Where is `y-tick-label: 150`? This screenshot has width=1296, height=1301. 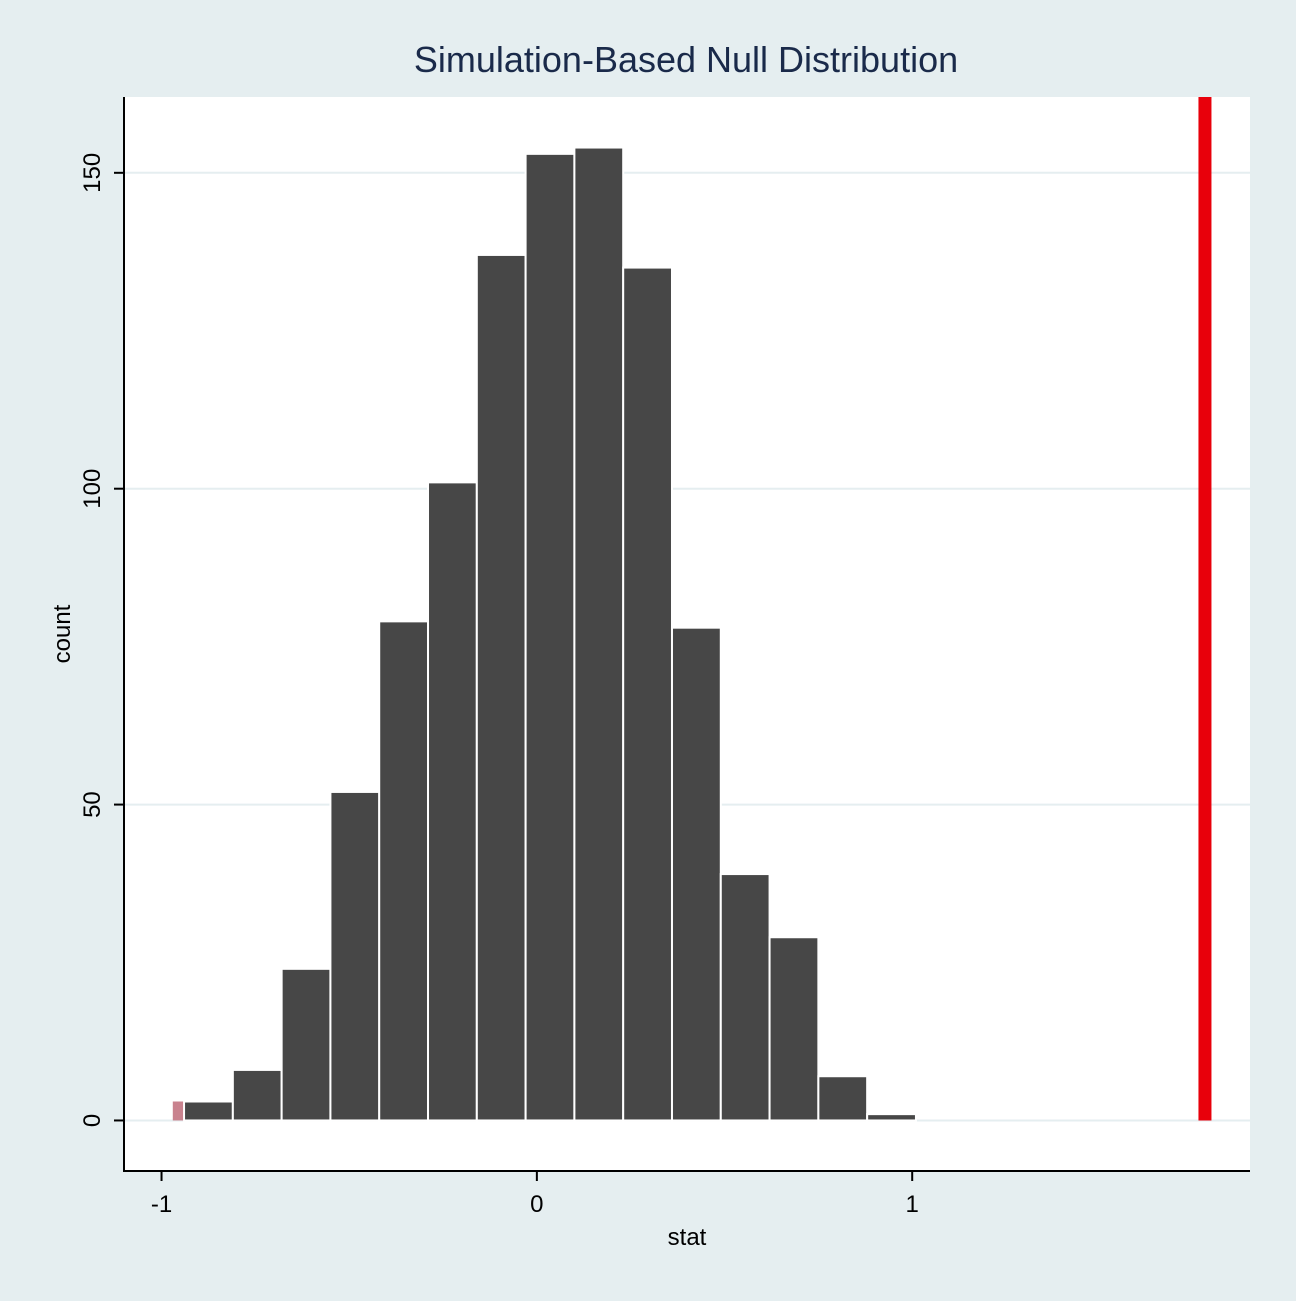 y-tick-label: 150 is located at coordinates (92, 173).